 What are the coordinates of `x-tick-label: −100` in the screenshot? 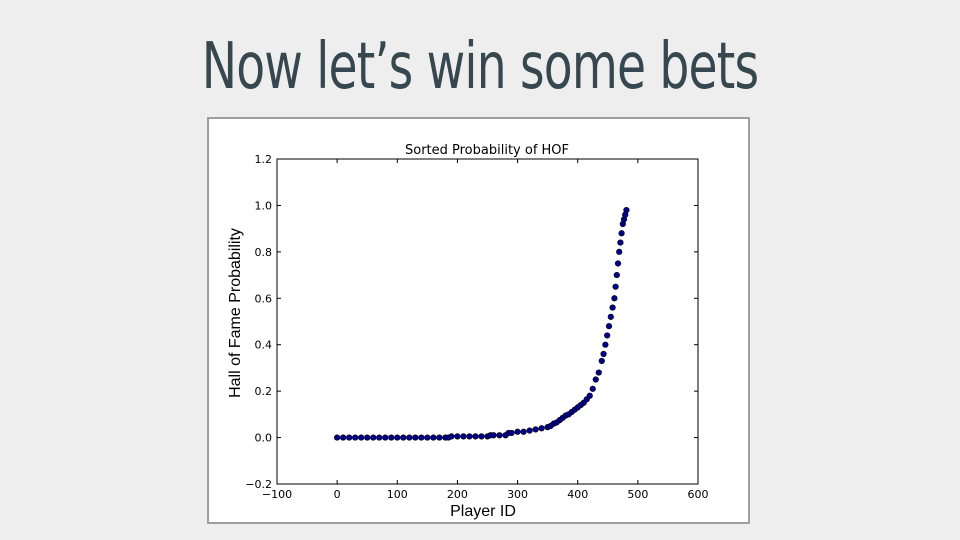 It's located at (277, 494).